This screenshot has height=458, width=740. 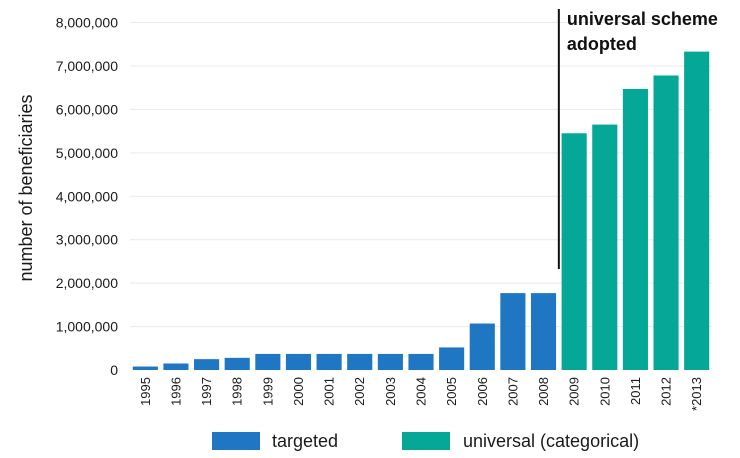 What do you see at coordinates (236, 441) in the screenshot?
I see `legend-swatch-targeted` at bounding box center [236, 441].